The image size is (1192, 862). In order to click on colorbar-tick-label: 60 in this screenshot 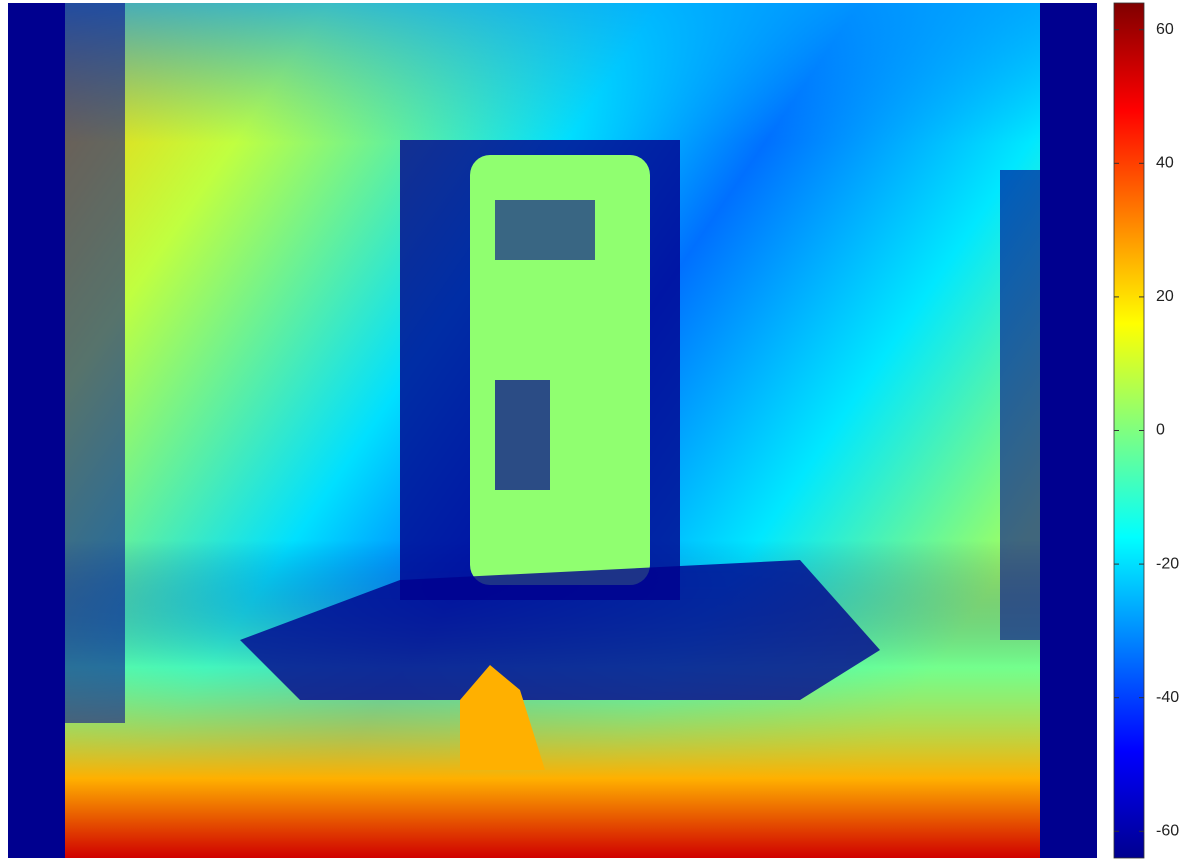, I will do `click(1165, 29)`.